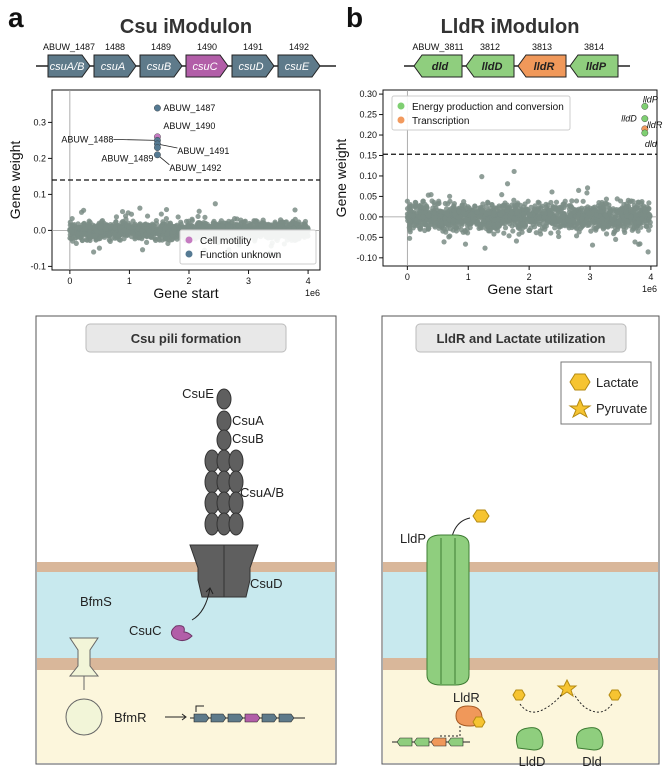  Describe the element at coordinates (198, 393) in the screenshot. I see `label-csue: CsuE` at that location.